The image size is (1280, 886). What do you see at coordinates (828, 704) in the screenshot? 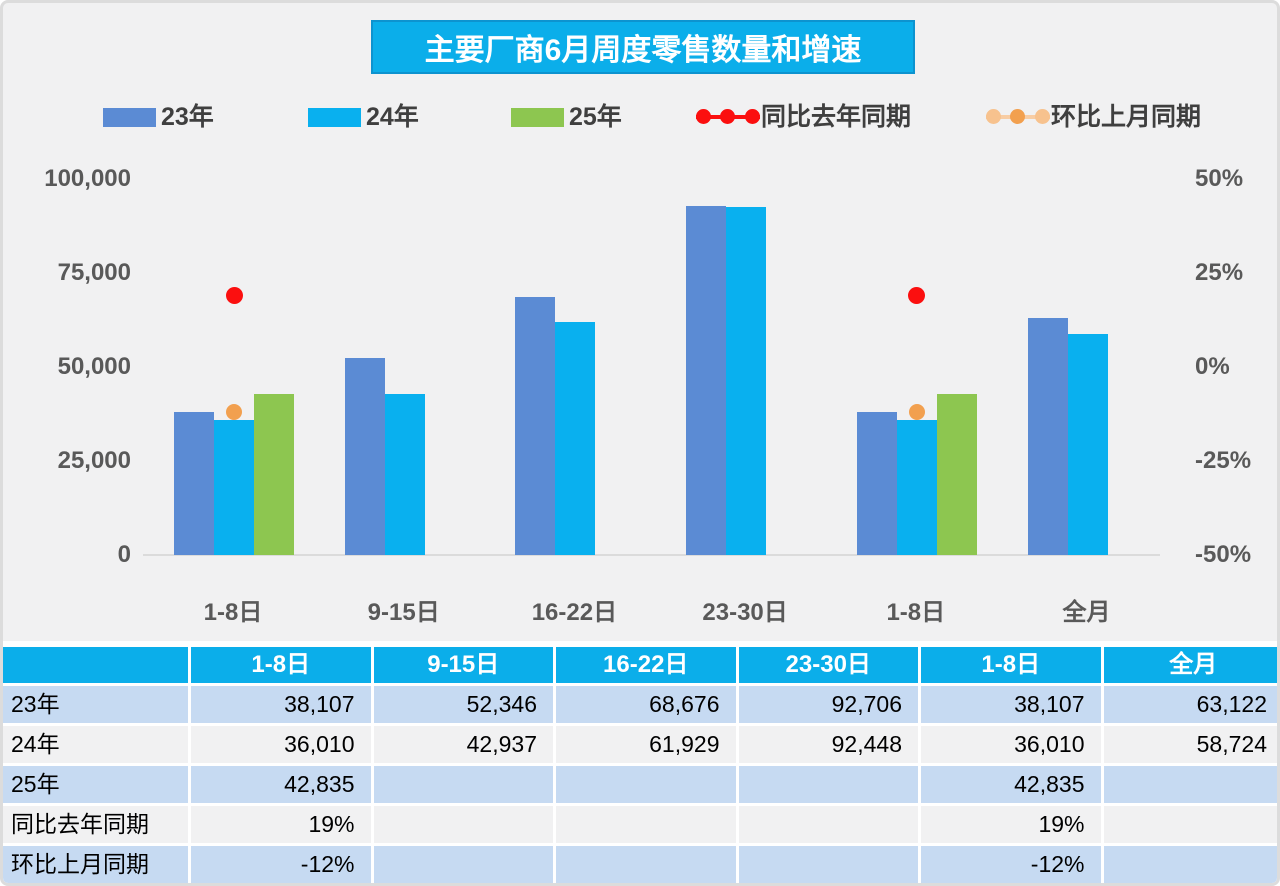
I see `table-cell: 92,706` at bounding box center [828, 704].